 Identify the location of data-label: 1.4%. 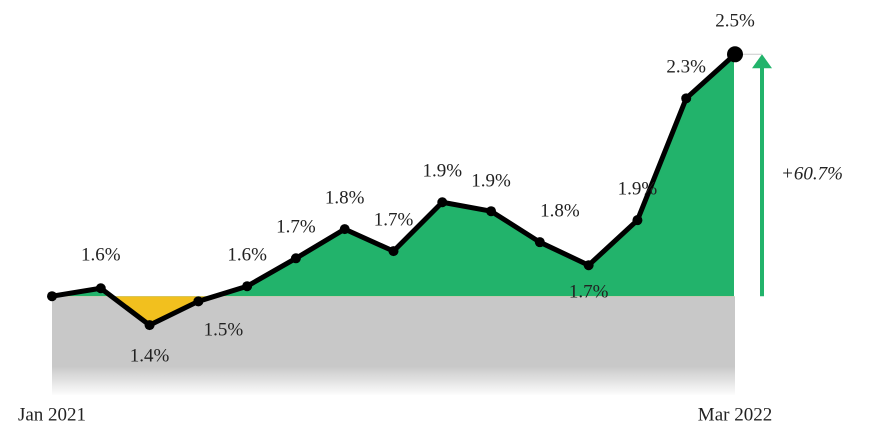
(150, 355).